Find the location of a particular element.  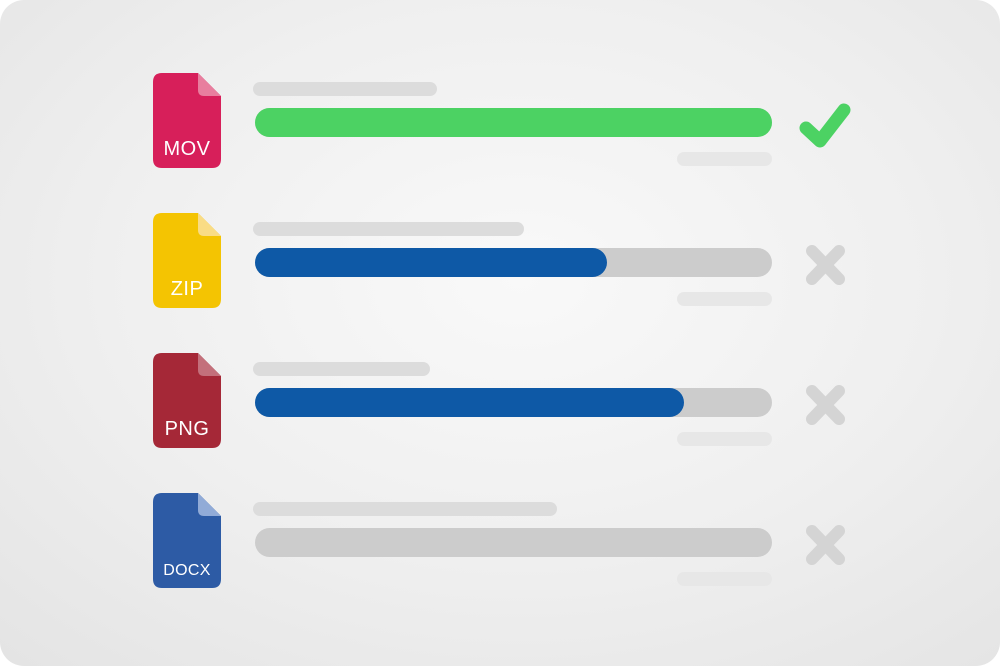

file-icon-docx: DOCX is located at coordinates (187, 540).